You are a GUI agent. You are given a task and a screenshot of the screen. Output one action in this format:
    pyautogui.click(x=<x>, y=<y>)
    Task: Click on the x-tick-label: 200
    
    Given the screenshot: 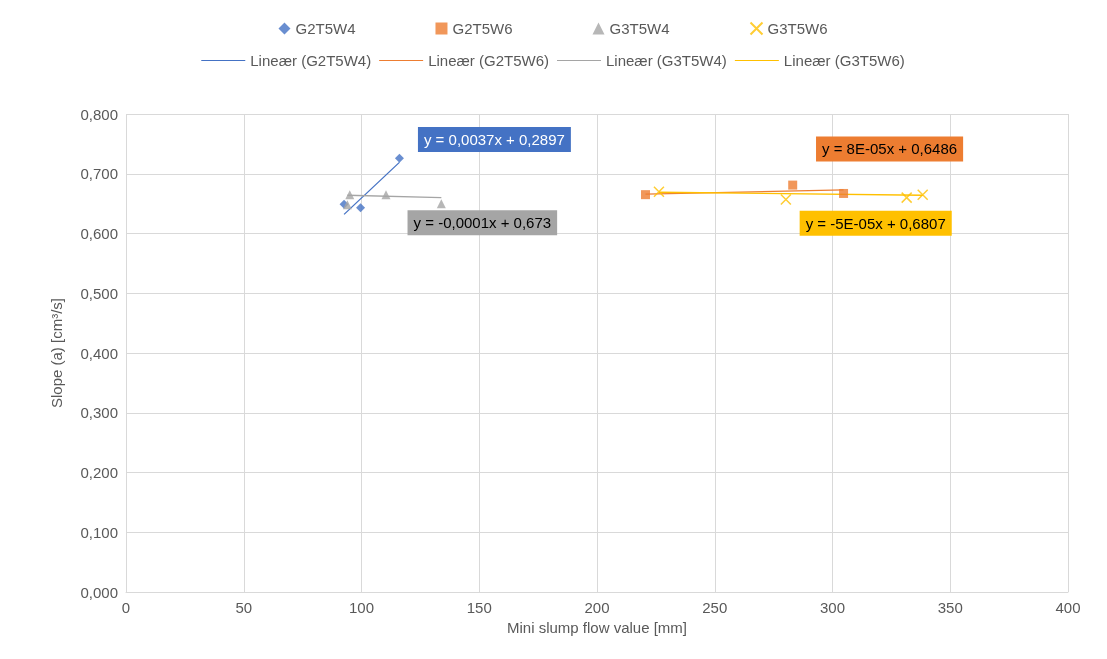 What is the action you would take?
    pyautogui.click(x=597, y=607)
    